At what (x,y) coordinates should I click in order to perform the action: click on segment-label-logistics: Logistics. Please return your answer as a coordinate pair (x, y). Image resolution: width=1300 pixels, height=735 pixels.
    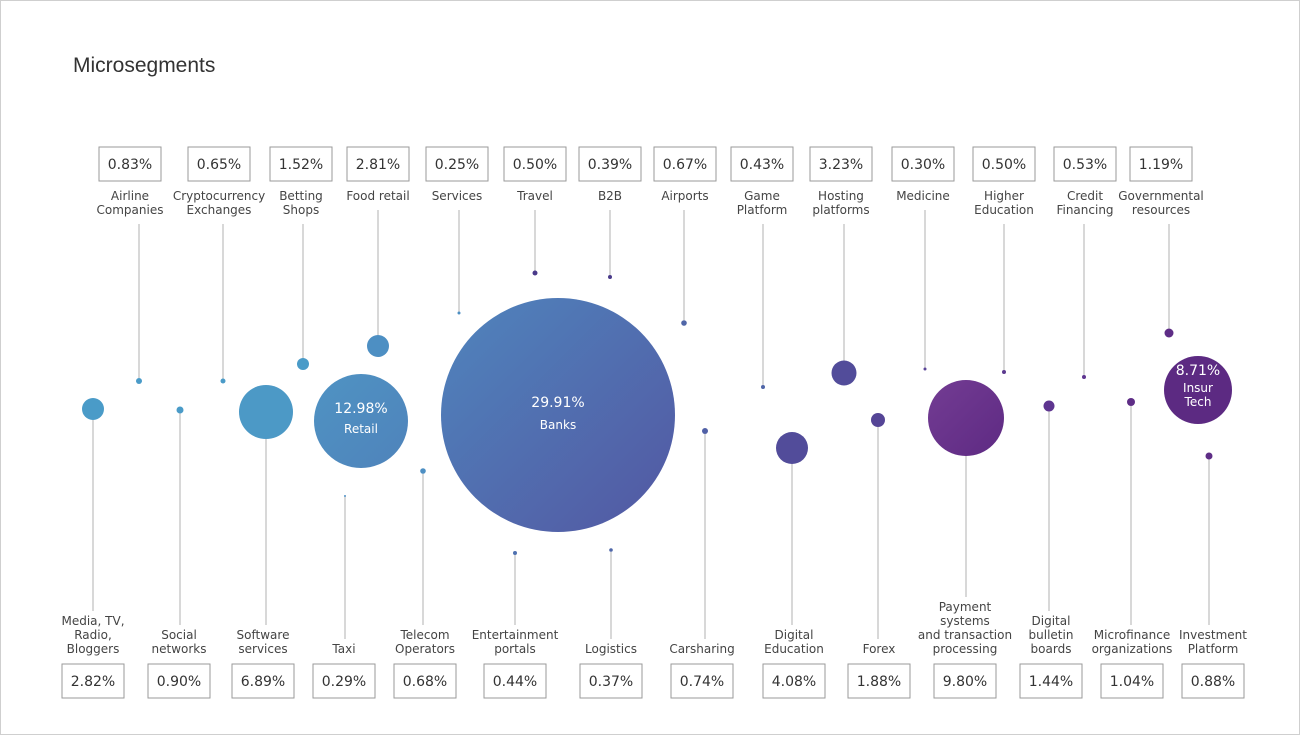
    Looking at the image, I should click on (611, 649).